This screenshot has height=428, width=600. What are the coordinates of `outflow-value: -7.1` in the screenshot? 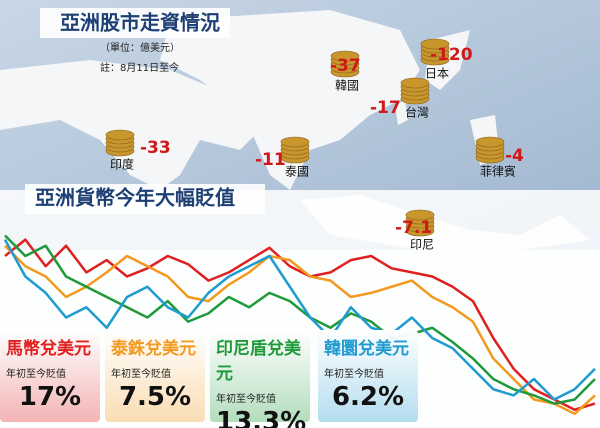 It's located at (413, 228).